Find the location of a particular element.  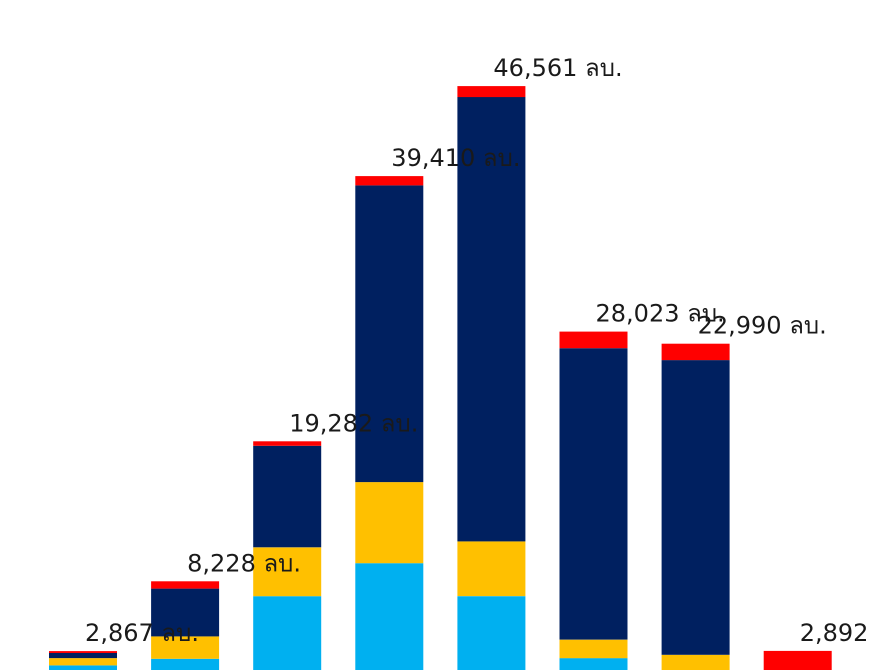

total-label-8: 2,892 ลบ. is located at coordinates (837, 633).